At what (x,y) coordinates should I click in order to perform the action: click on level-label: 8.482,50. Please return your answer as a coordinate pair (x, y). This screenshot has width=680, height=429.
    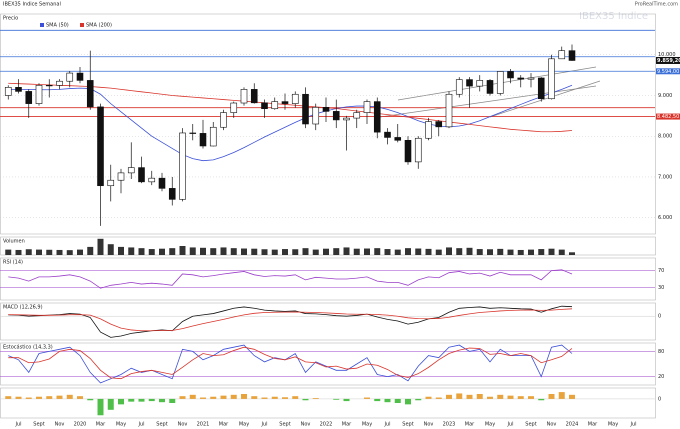
    Looking at the image, I should click on (668, 117).